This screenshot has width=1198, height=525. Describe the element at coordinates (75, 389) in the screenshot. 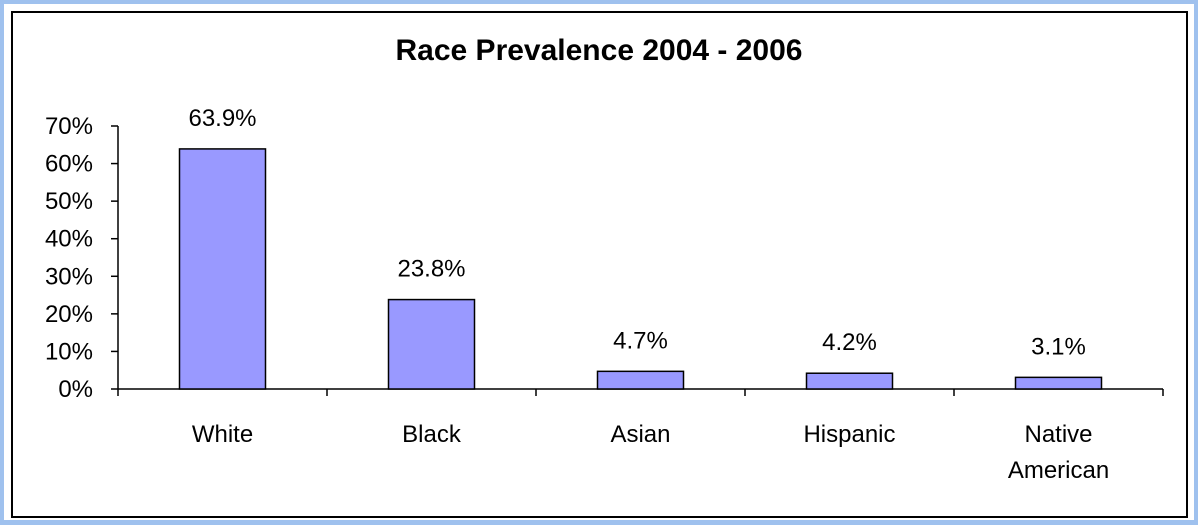

I see `y-tick-label: 0%` at that location.